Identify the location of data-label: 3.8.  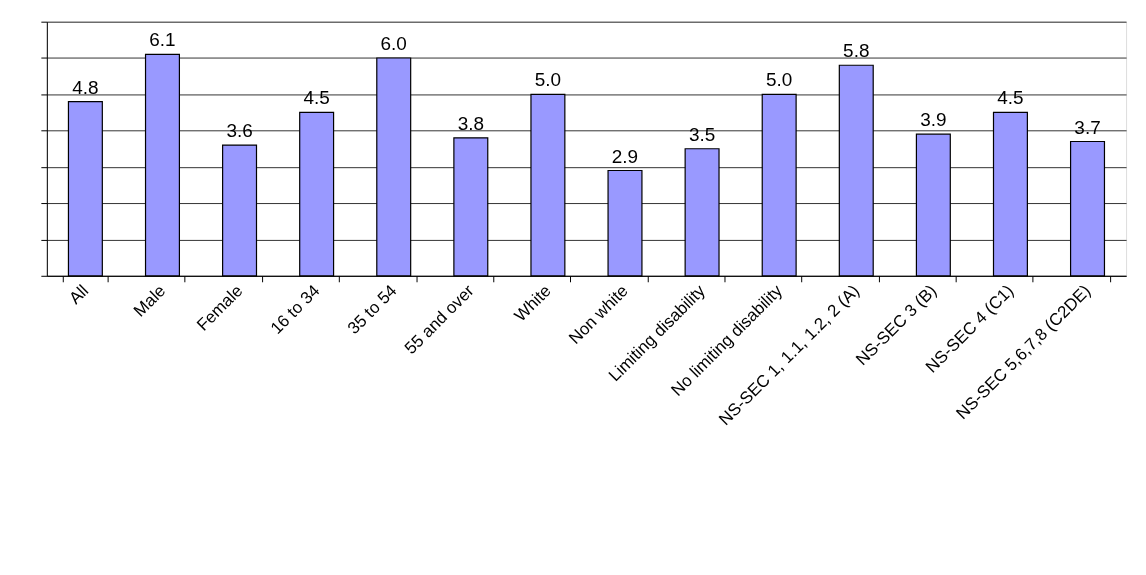
(470, 123).